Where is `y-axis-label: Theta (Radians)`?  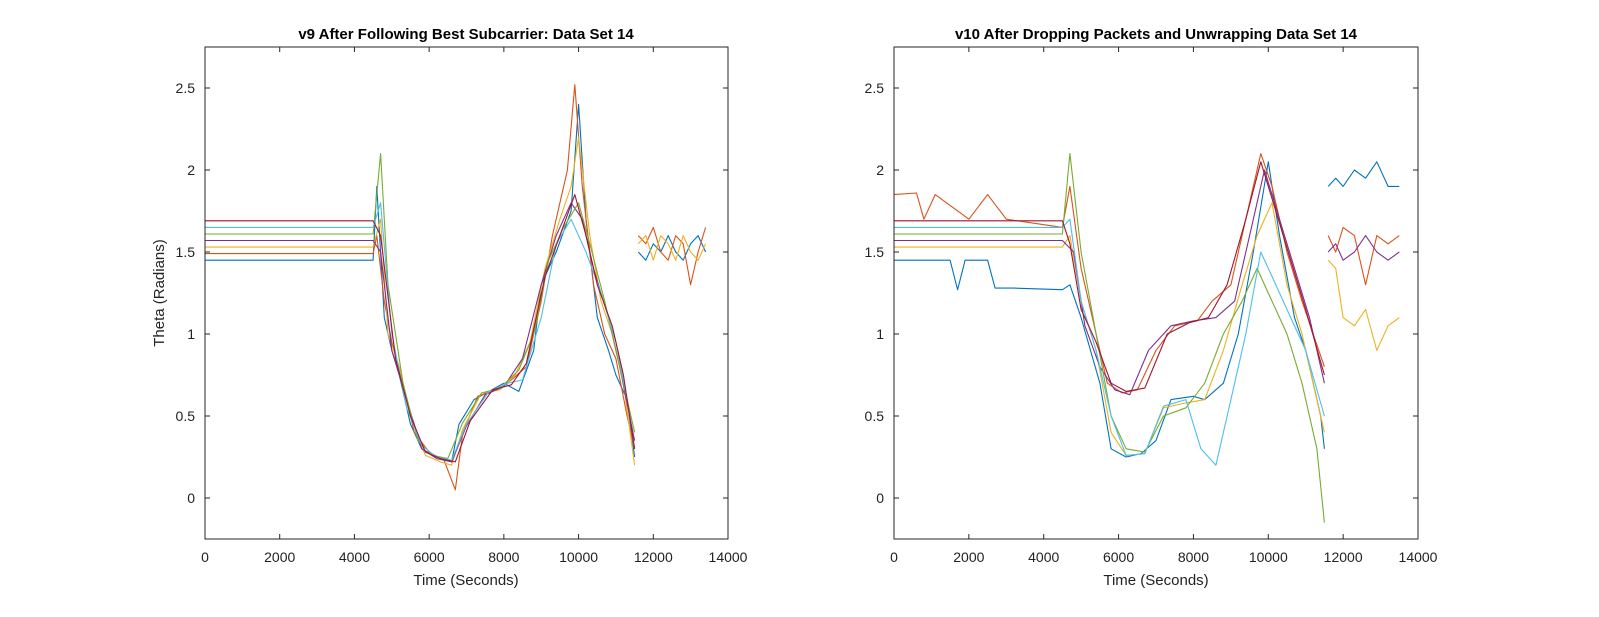 y-axis-label: Theta (Radians) is located at coordinates (159, 293).